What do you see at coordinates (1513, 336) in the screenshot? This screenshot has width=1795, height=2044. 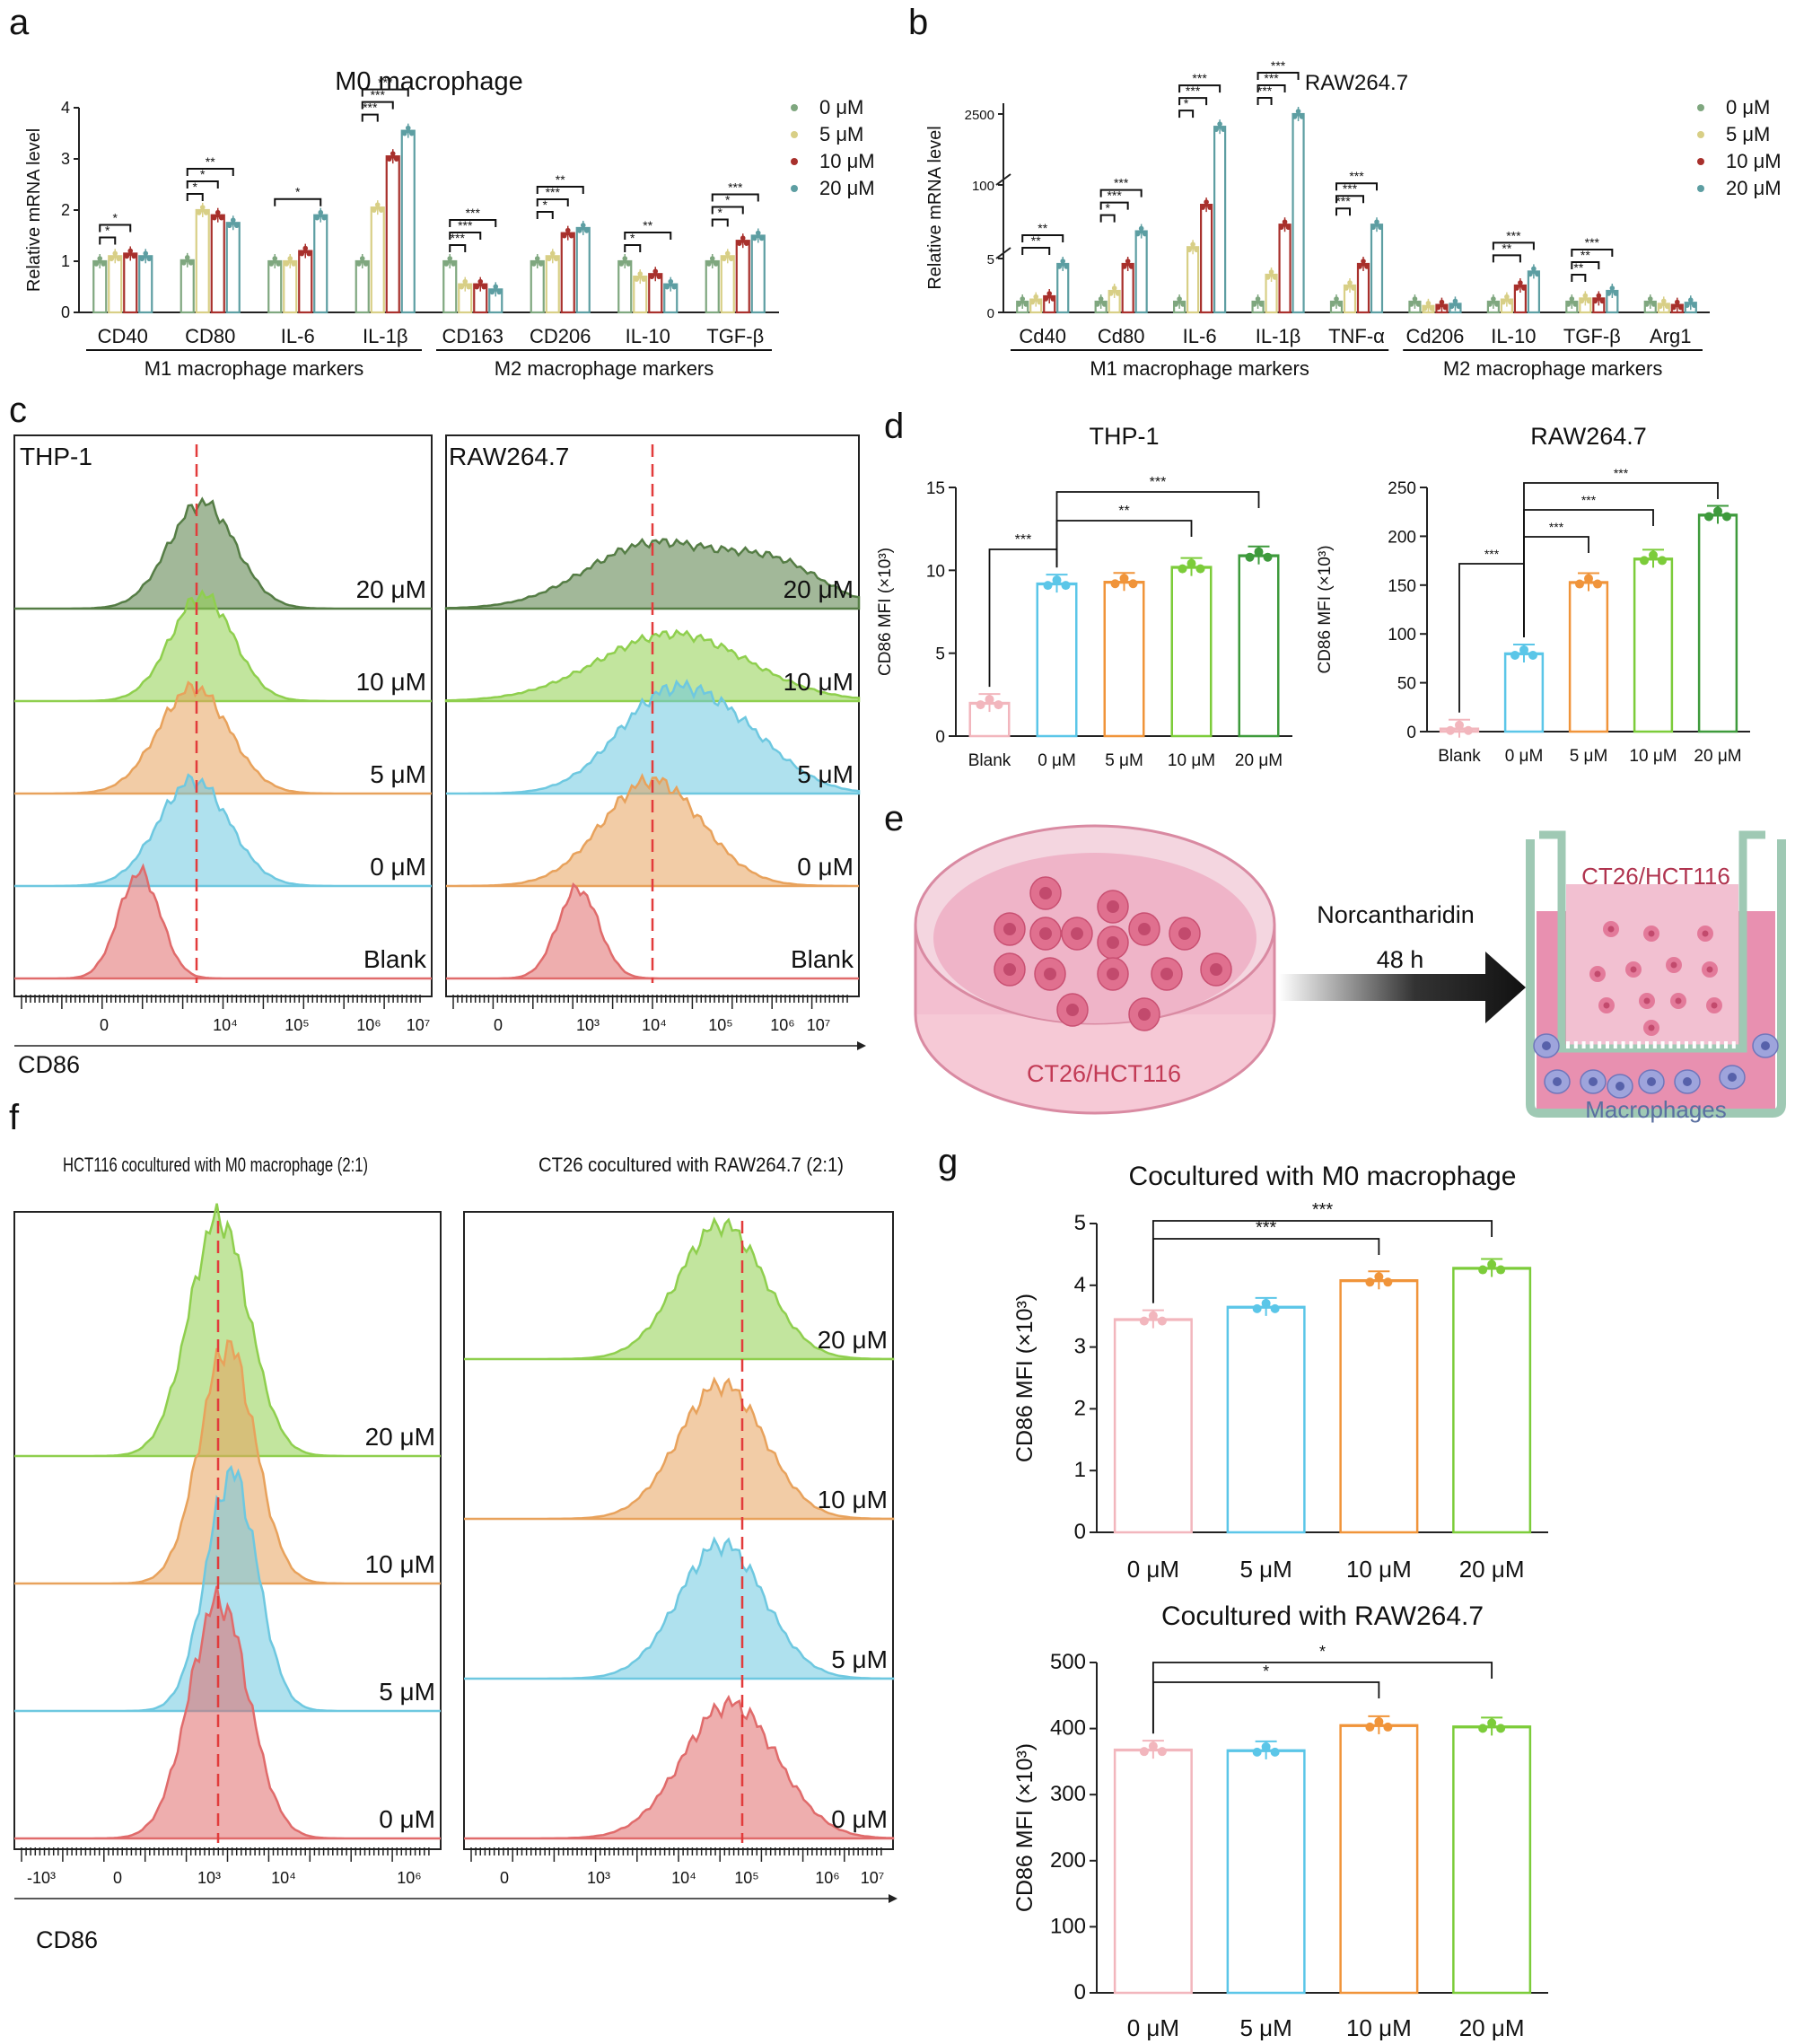 I see `category-label: IL-10` at bounding box center [1513, 336].